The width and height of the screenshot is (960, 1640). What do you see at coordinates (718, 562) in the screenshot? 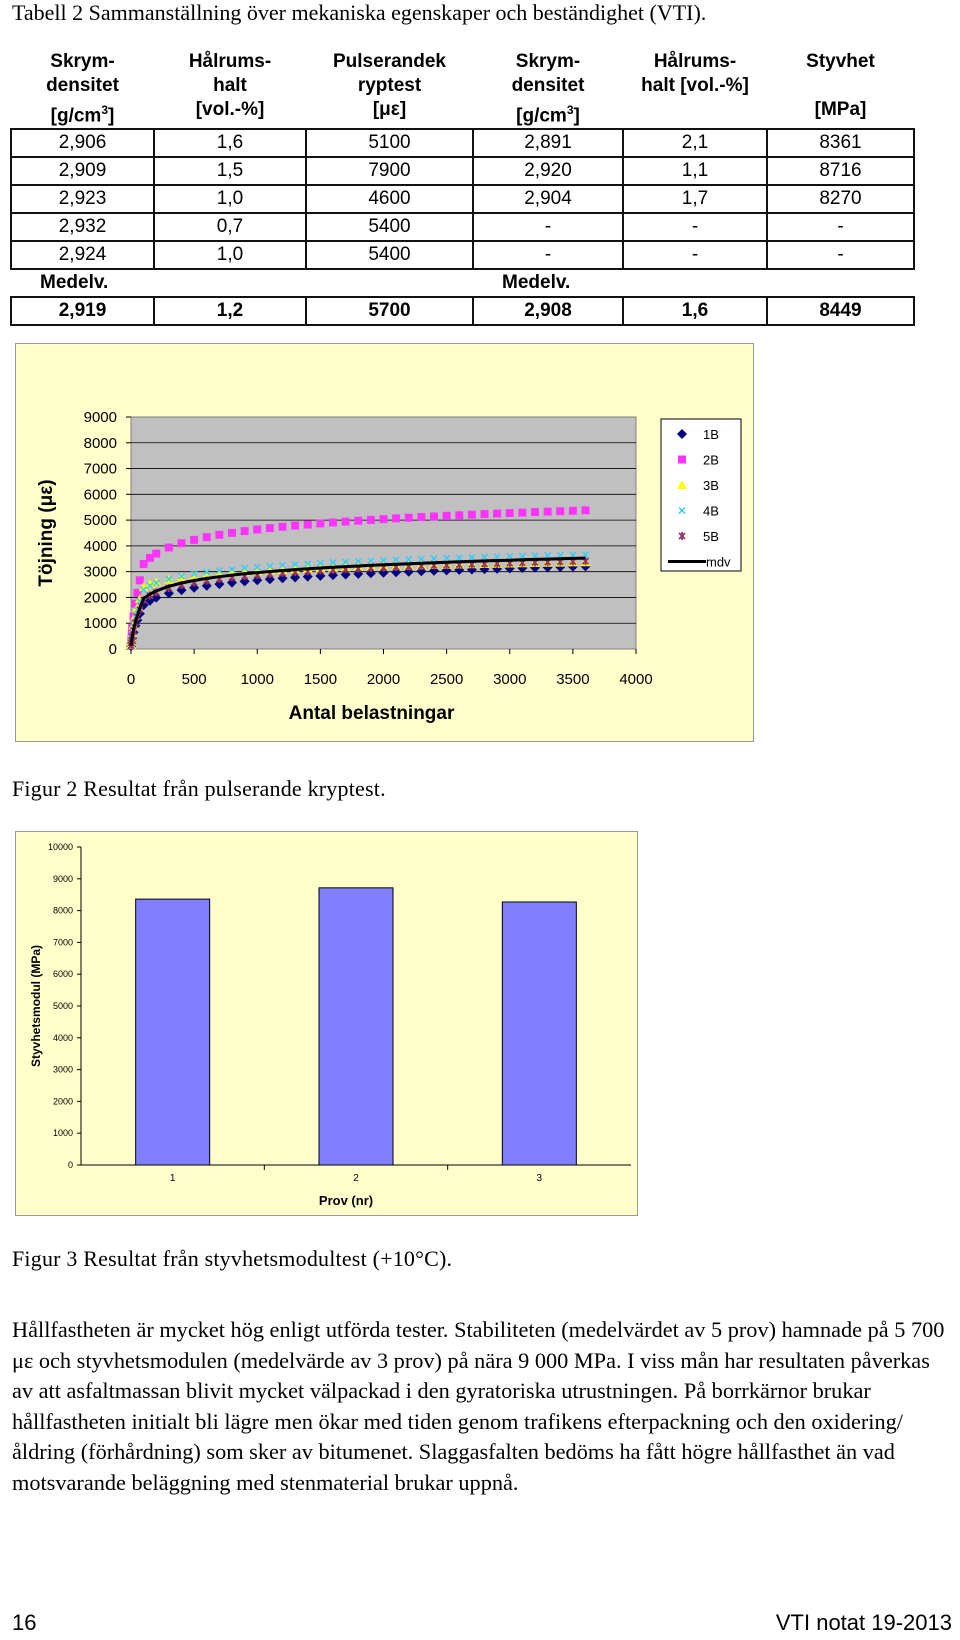
I see `legend-label: mdv` at bounding box center [718, 562].